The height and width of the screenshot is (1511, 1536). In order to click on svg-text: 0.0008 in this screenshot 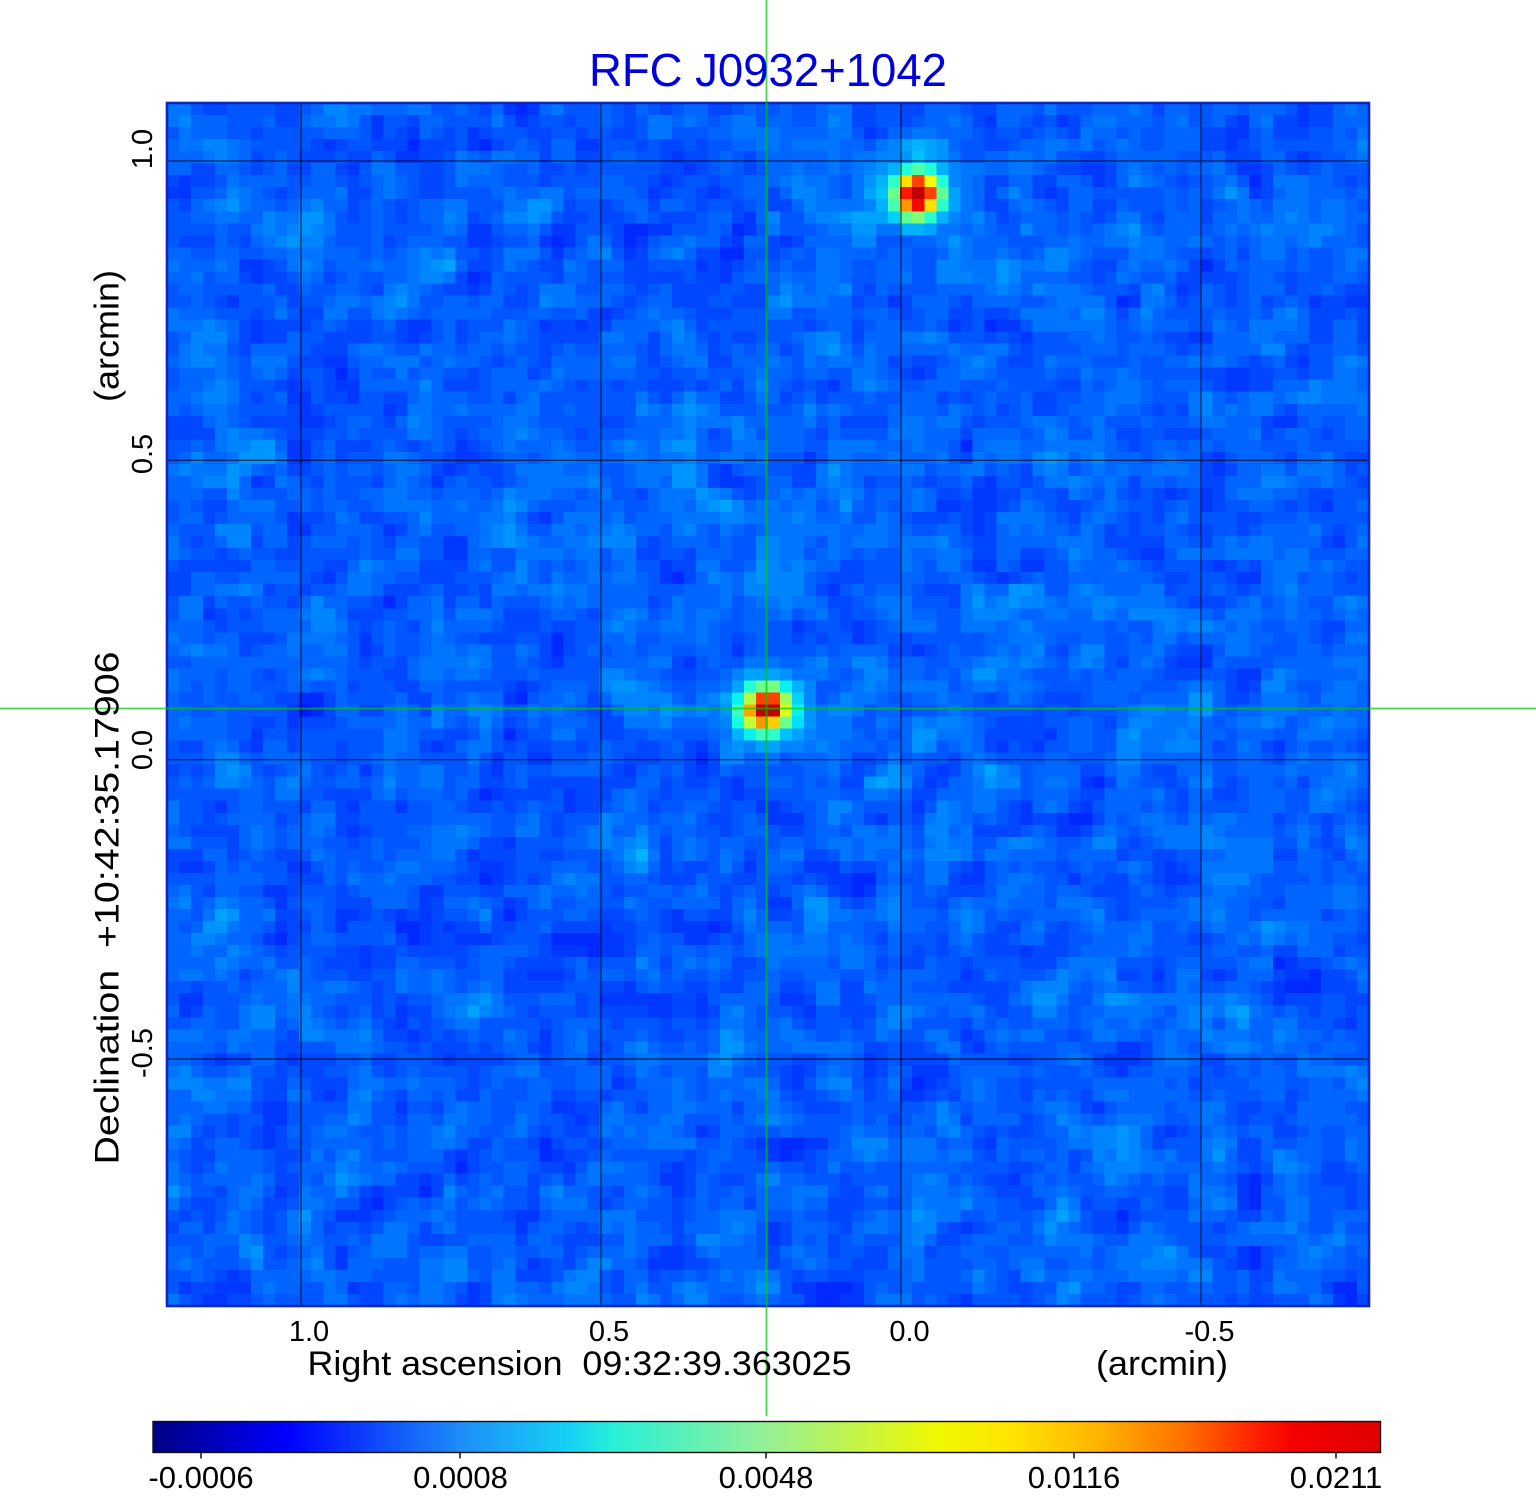, I will do `click(460, 1477)`.